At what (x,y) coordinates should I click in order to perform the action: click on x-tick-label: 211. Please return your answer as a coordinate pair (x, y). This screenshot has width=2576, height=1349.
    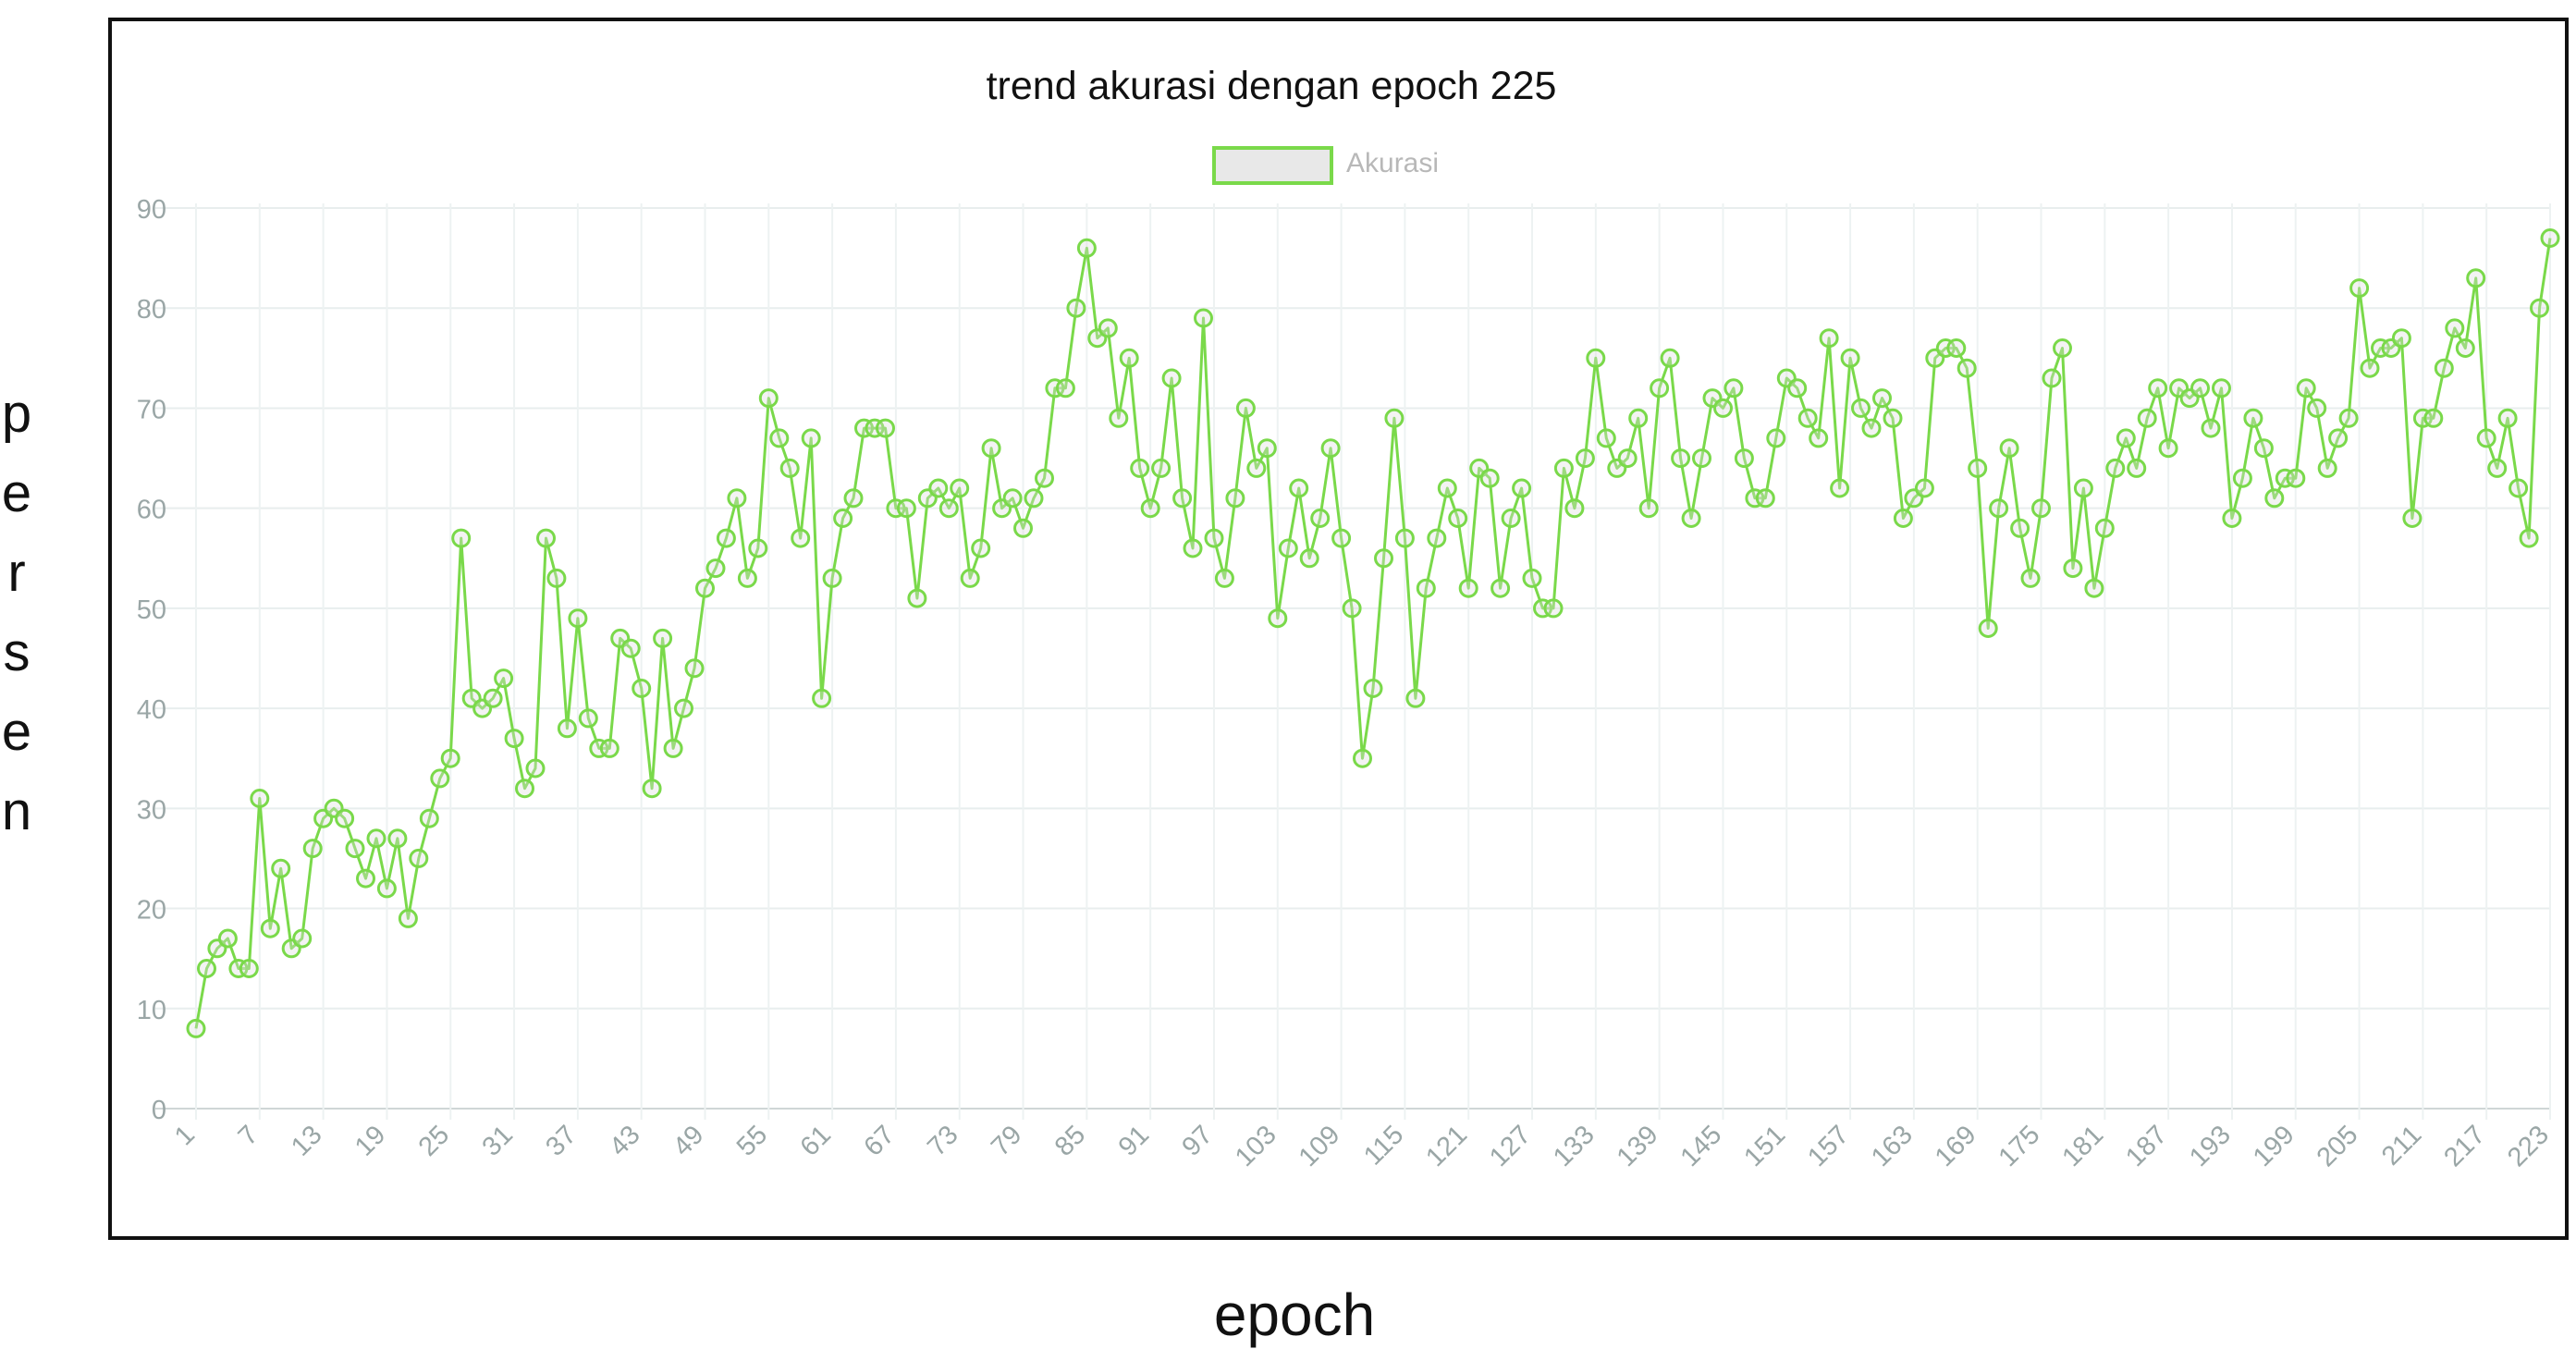
    Looking at the image, I should click on (2401, 1146).